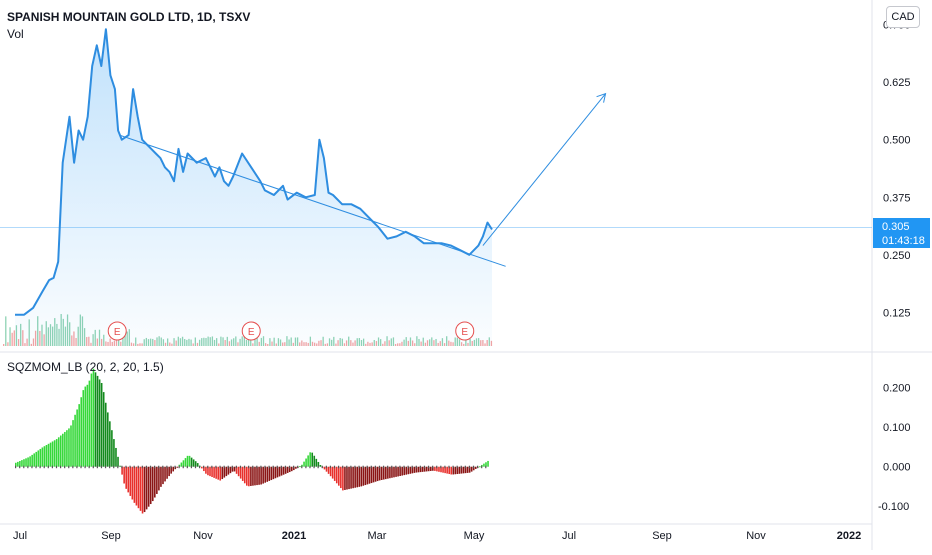 This screenshot has width=932, height=555. What do you see at coordinates (903, 241) in the screenshot?
I see `bar-countdown: 01:43:18` at bounding box center [903, 241].